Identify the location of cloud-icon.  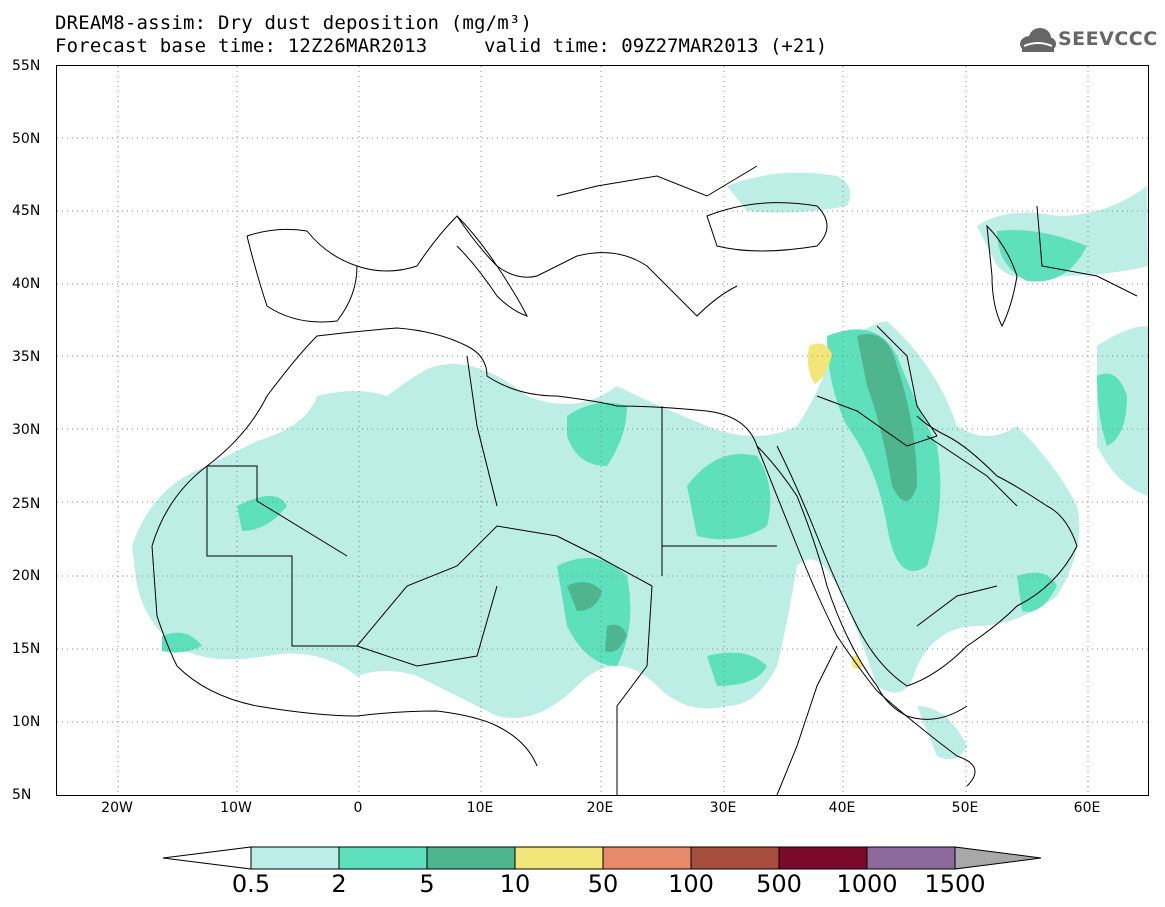
(1038, 40).